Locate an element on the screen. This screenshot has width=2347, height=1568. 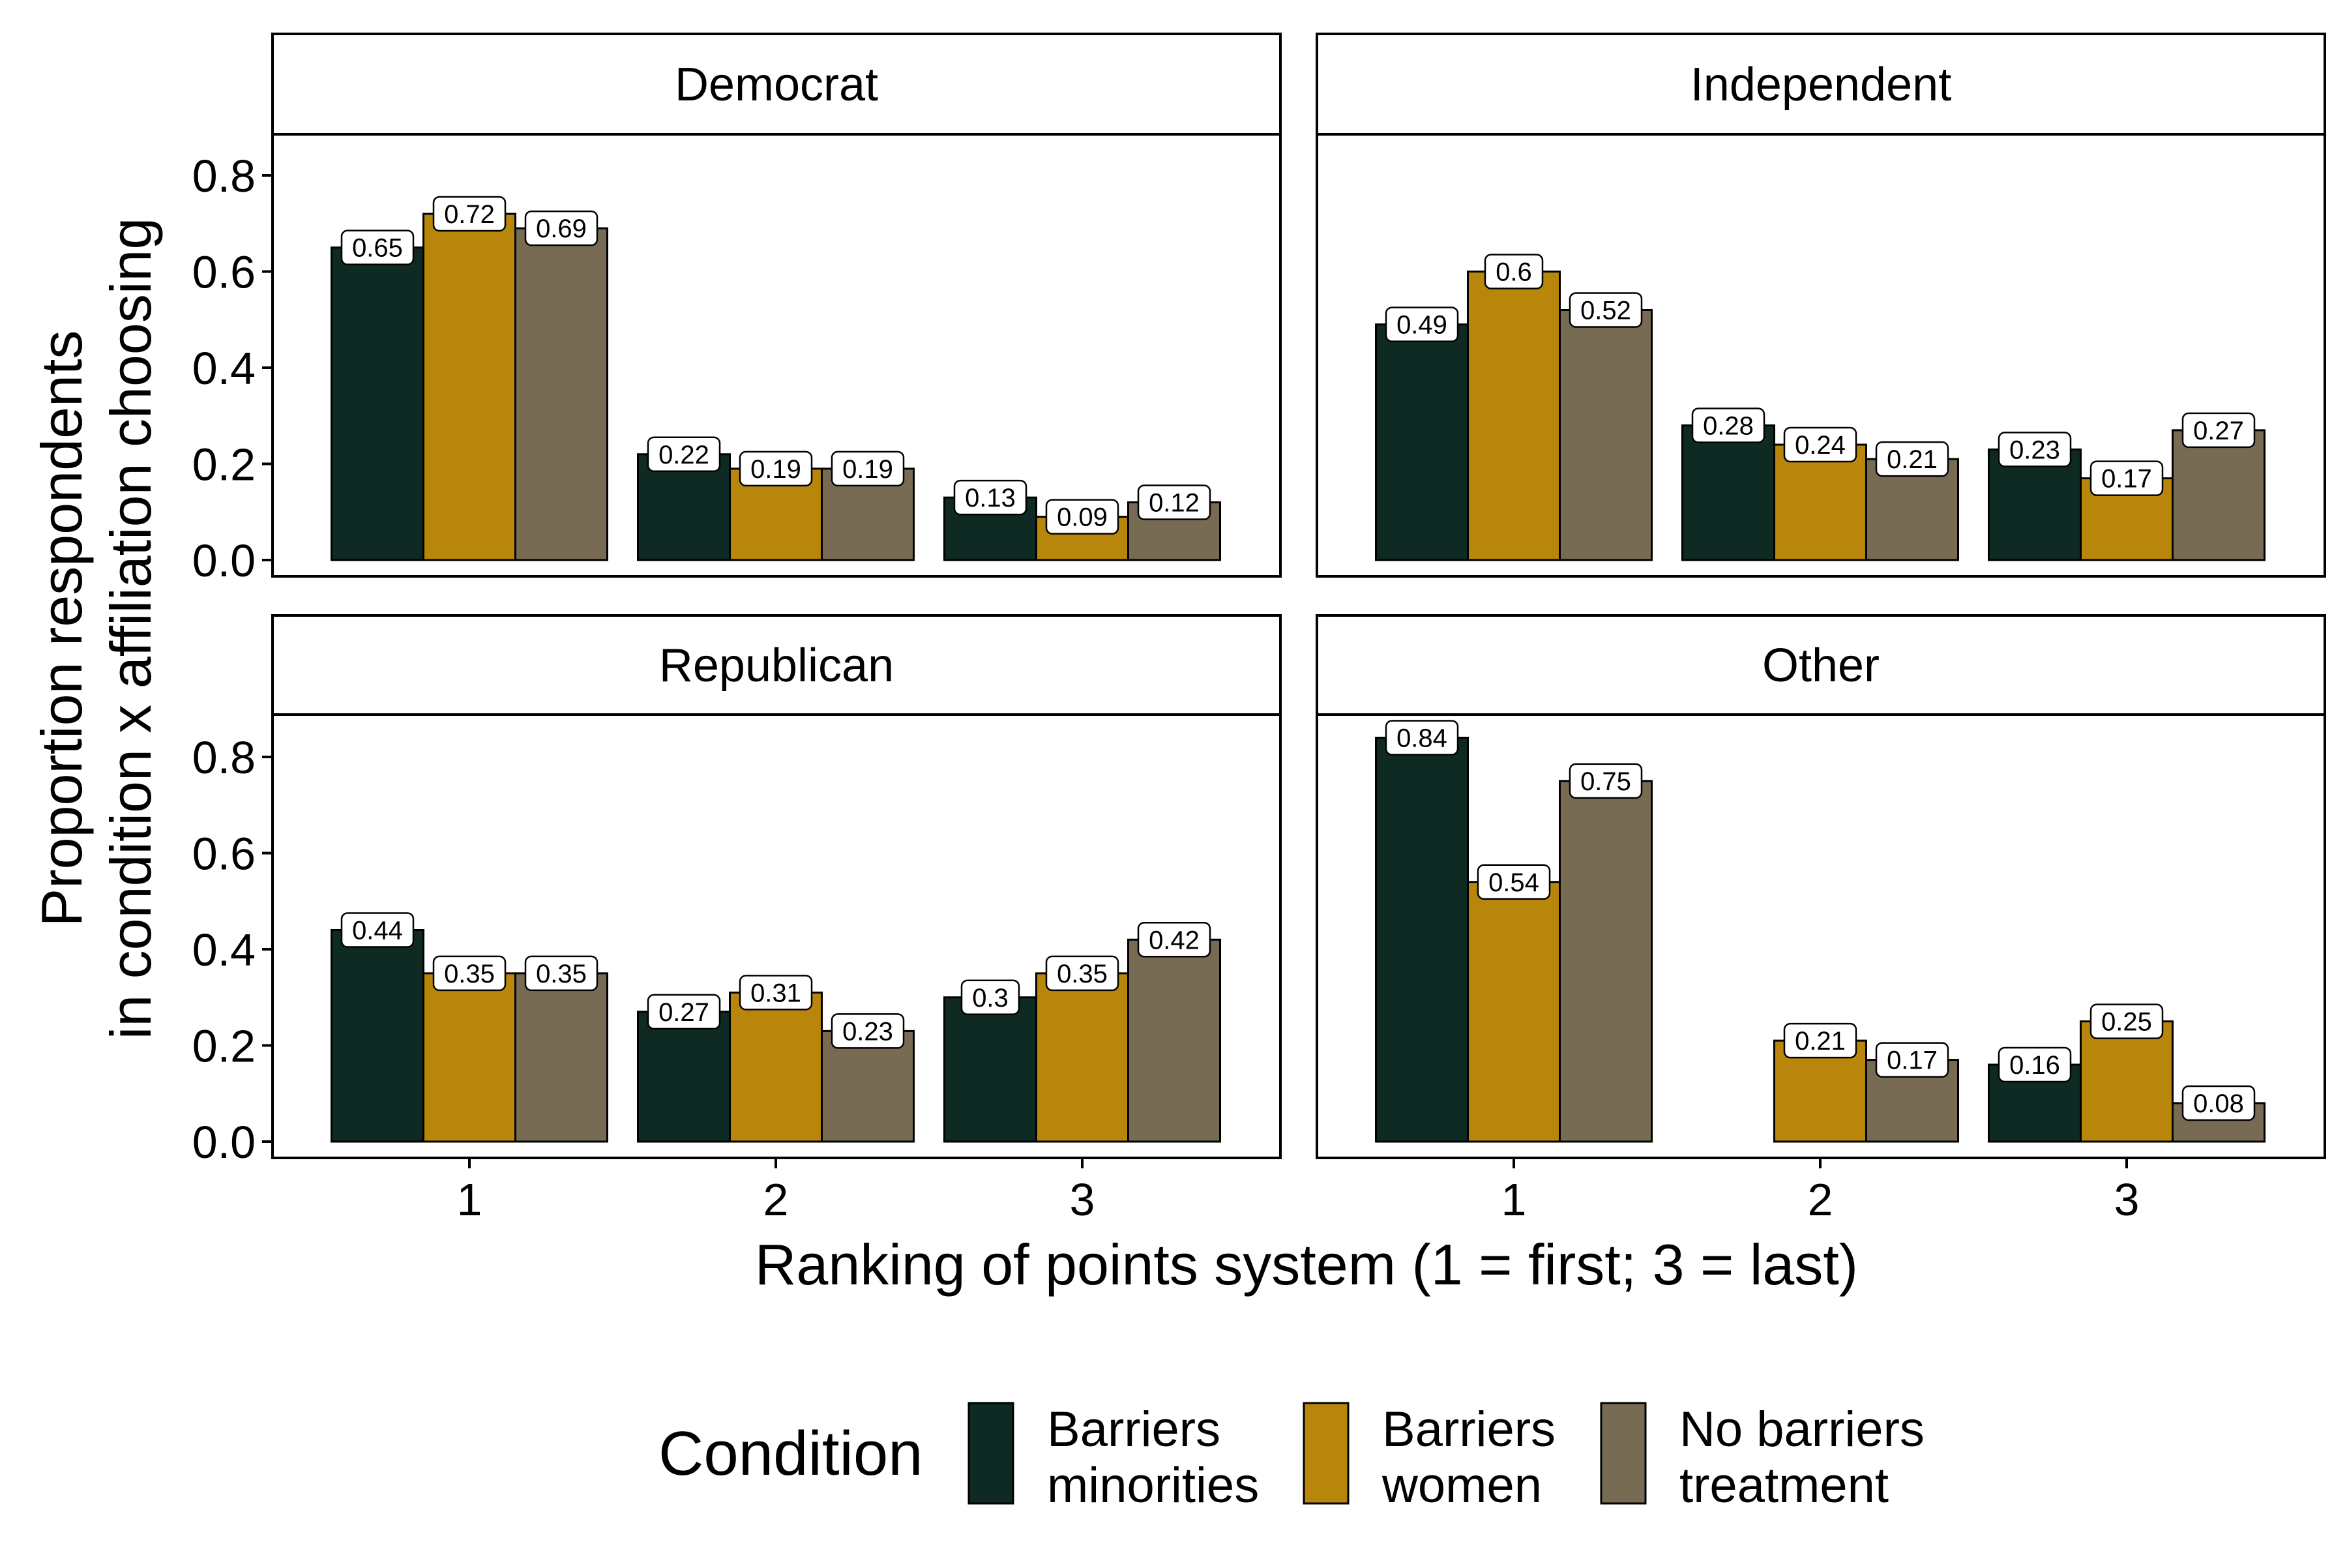
data-label: 0.3 is located at coordinates (990, 999).